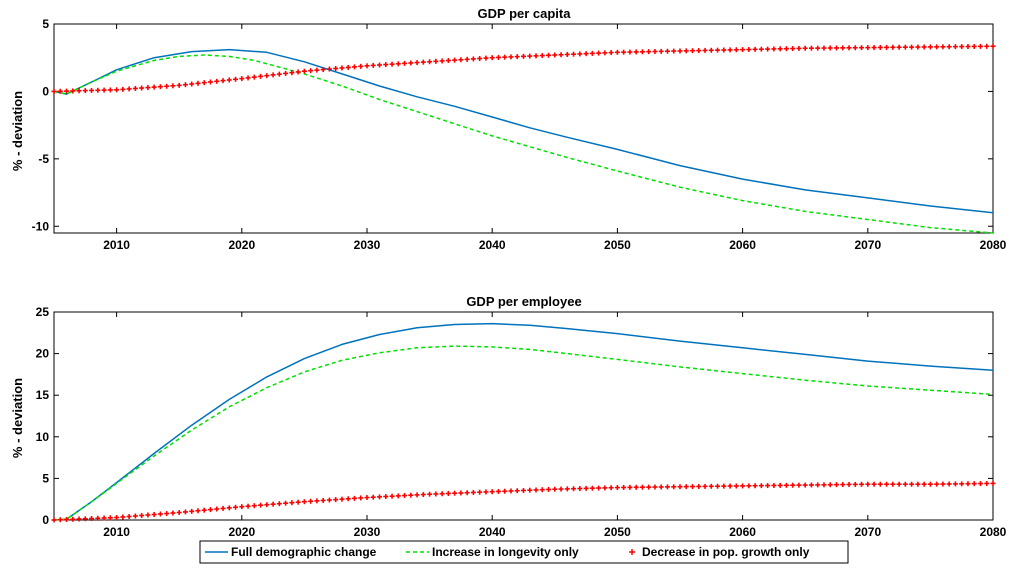 The image size is (1011, 570). Describe the element at coordinates (43, 395) in the screenshot. I see `y-tick-label: 15` at that location.